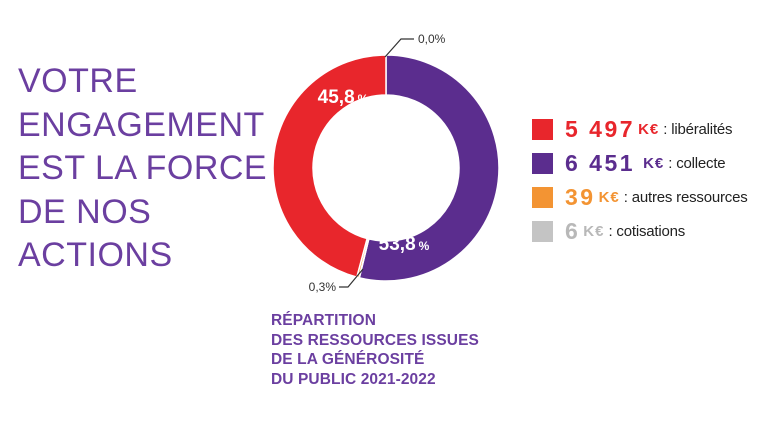 The height and width of the screenshot is (440, 768). I want to click on data-label-autres-ressources: 0,3%, so click(323, 287).